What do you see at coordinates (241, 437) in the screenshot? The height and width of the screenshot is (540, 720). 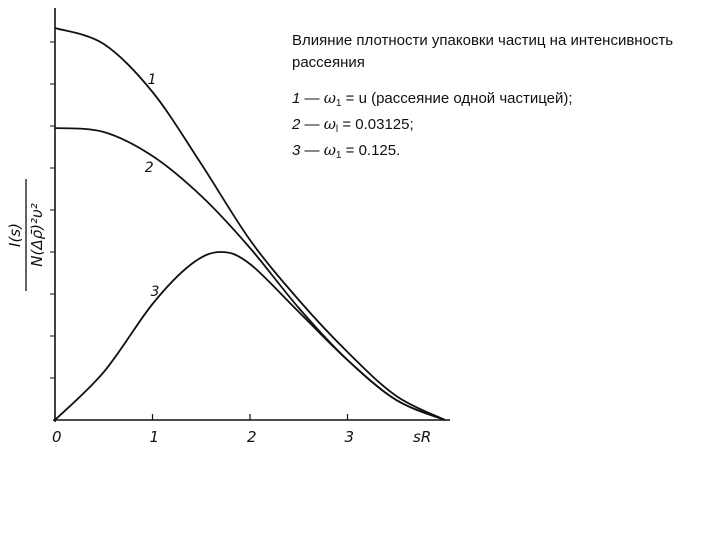 I see `x-tick-labels: 0 1 2 3 sR` at bounding box center [241, 437].